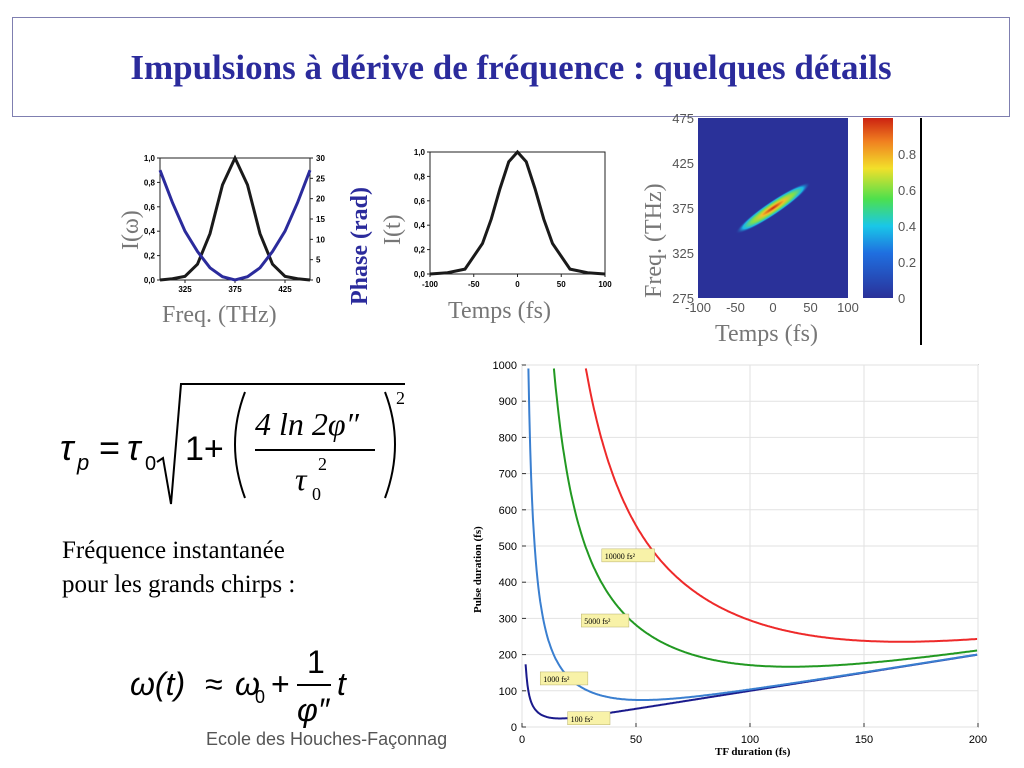 This screenshot has height=768, width=1024. I want to click on series-label: 100 fs², so click(589, 718).